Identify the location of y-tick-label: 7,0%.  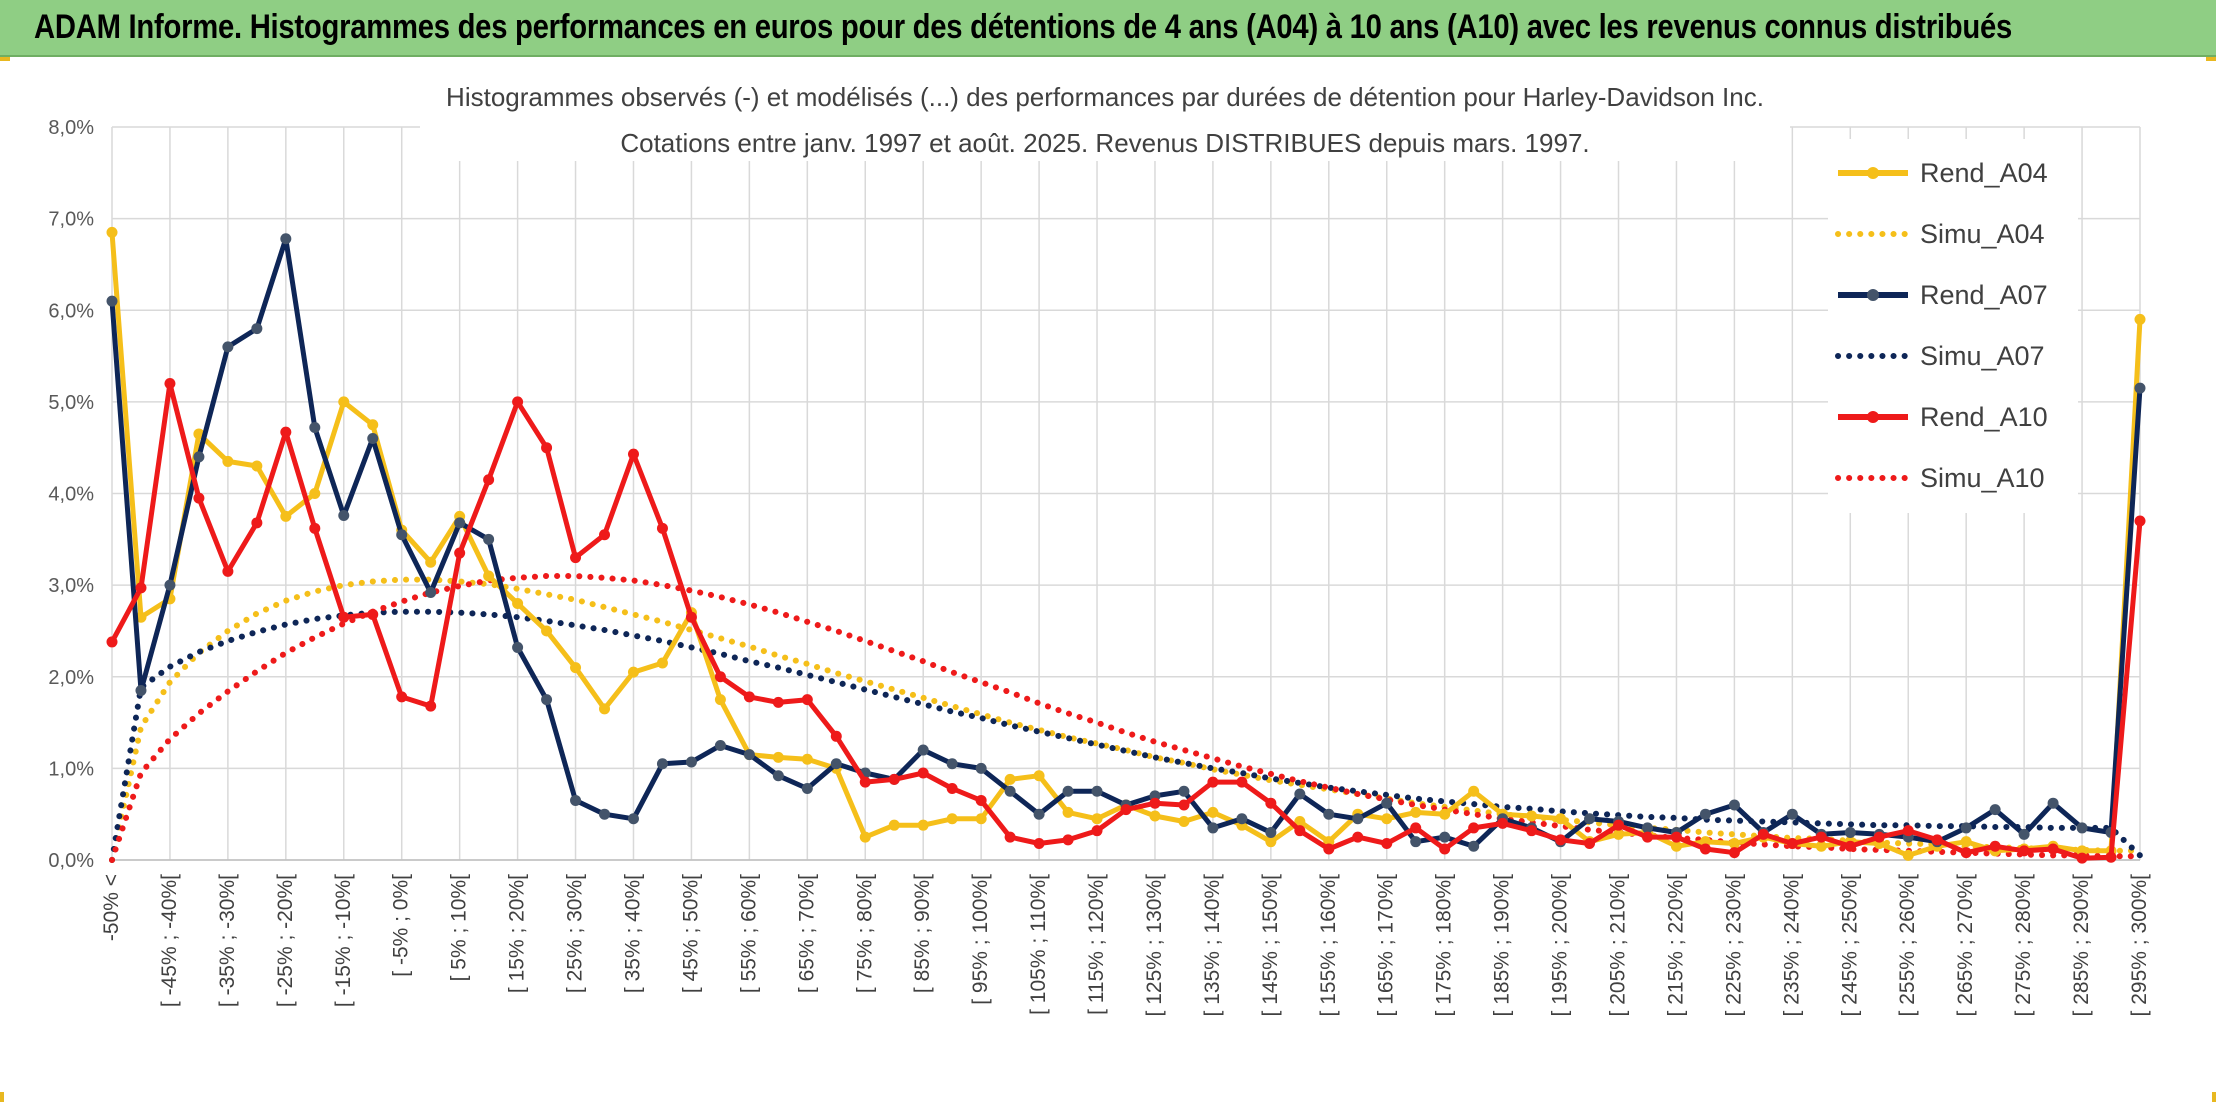
(71, 220).